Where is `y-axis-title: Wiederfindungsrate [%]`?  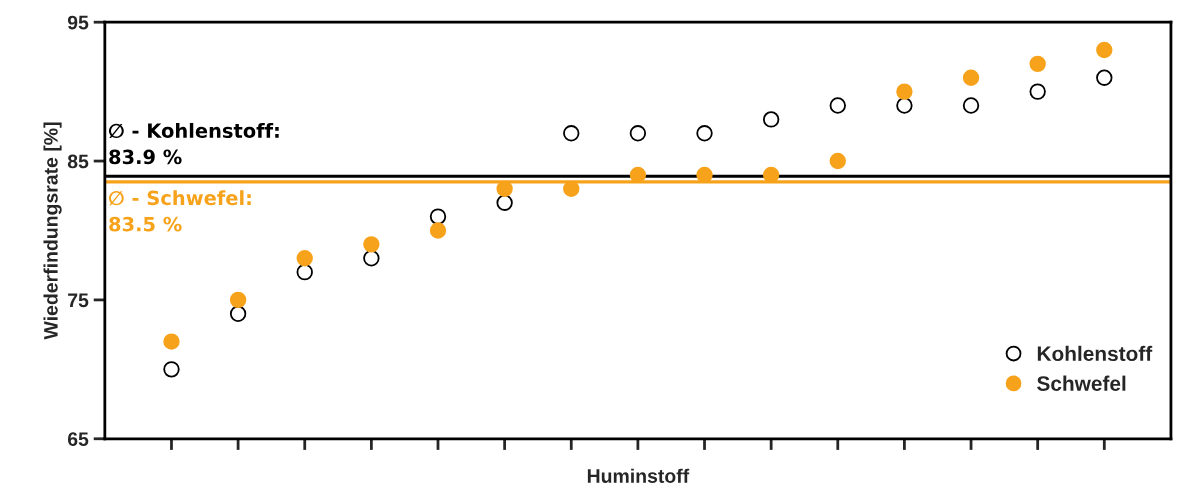 y-axis-title: Wiederfindungsrate [%] is located at coordinates (52, 231).